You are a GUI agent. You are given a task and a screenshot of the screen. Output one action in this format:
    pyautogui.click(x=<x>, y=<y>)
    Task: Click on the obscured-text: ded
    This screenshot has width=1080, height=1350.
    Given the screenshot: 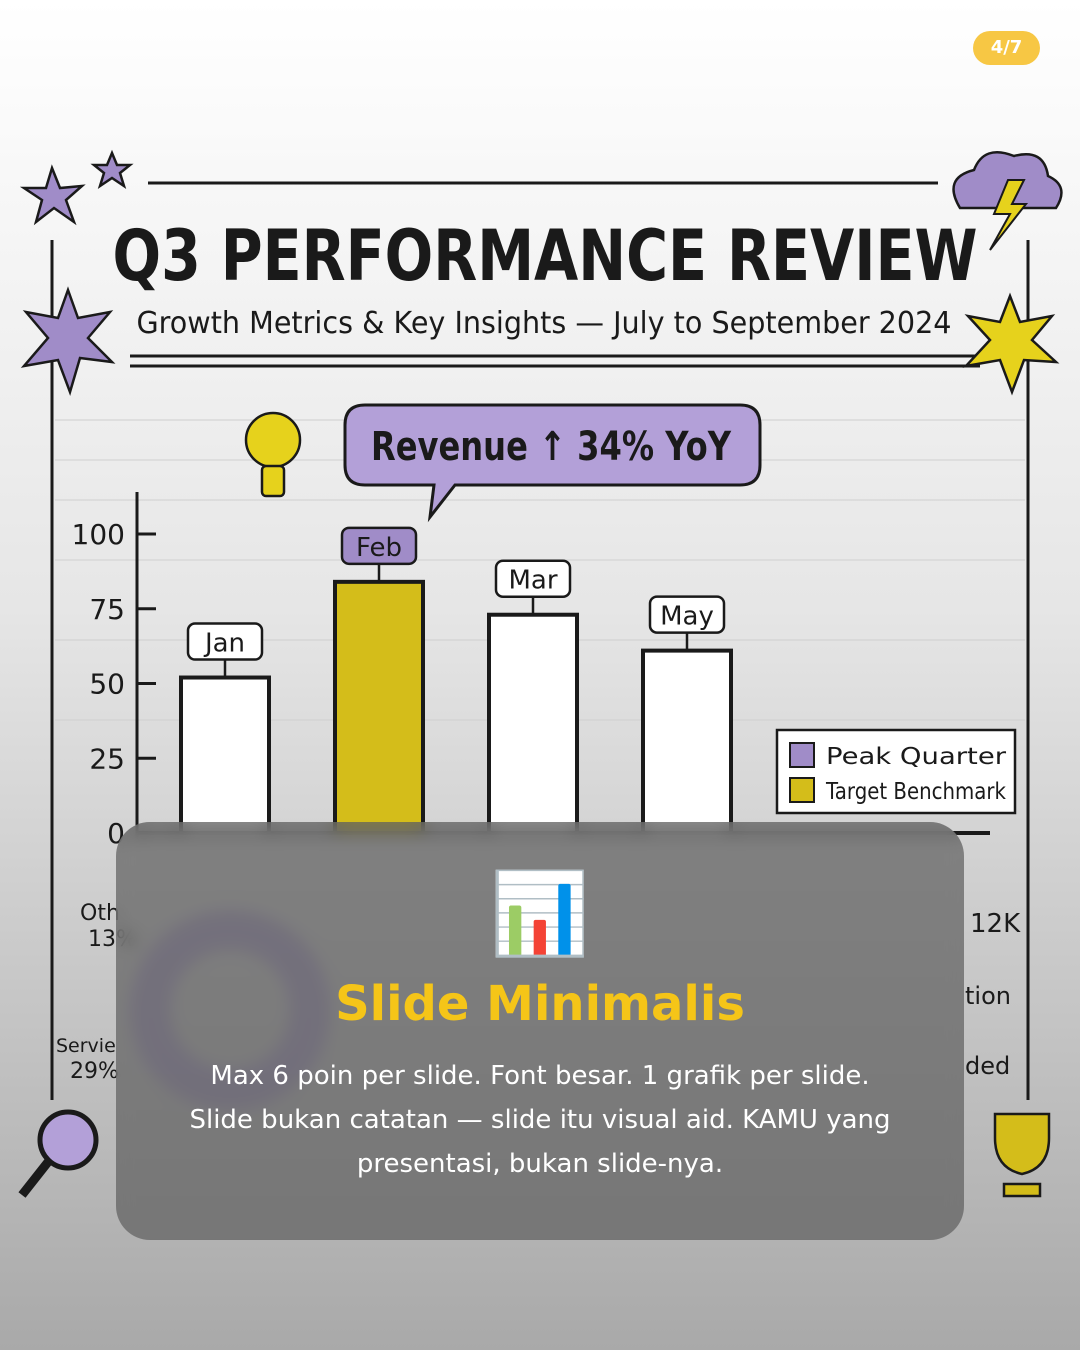 What is the action you would take?
    pyautogui.click(x=987, y=1066)
    